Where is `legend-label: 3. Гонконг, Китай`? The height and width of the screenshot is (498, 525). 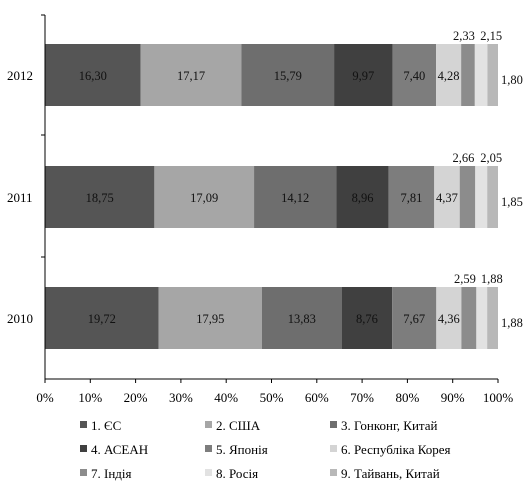
legend-label: 3. Гонконг, Китай is located at coordinates (389, 425).